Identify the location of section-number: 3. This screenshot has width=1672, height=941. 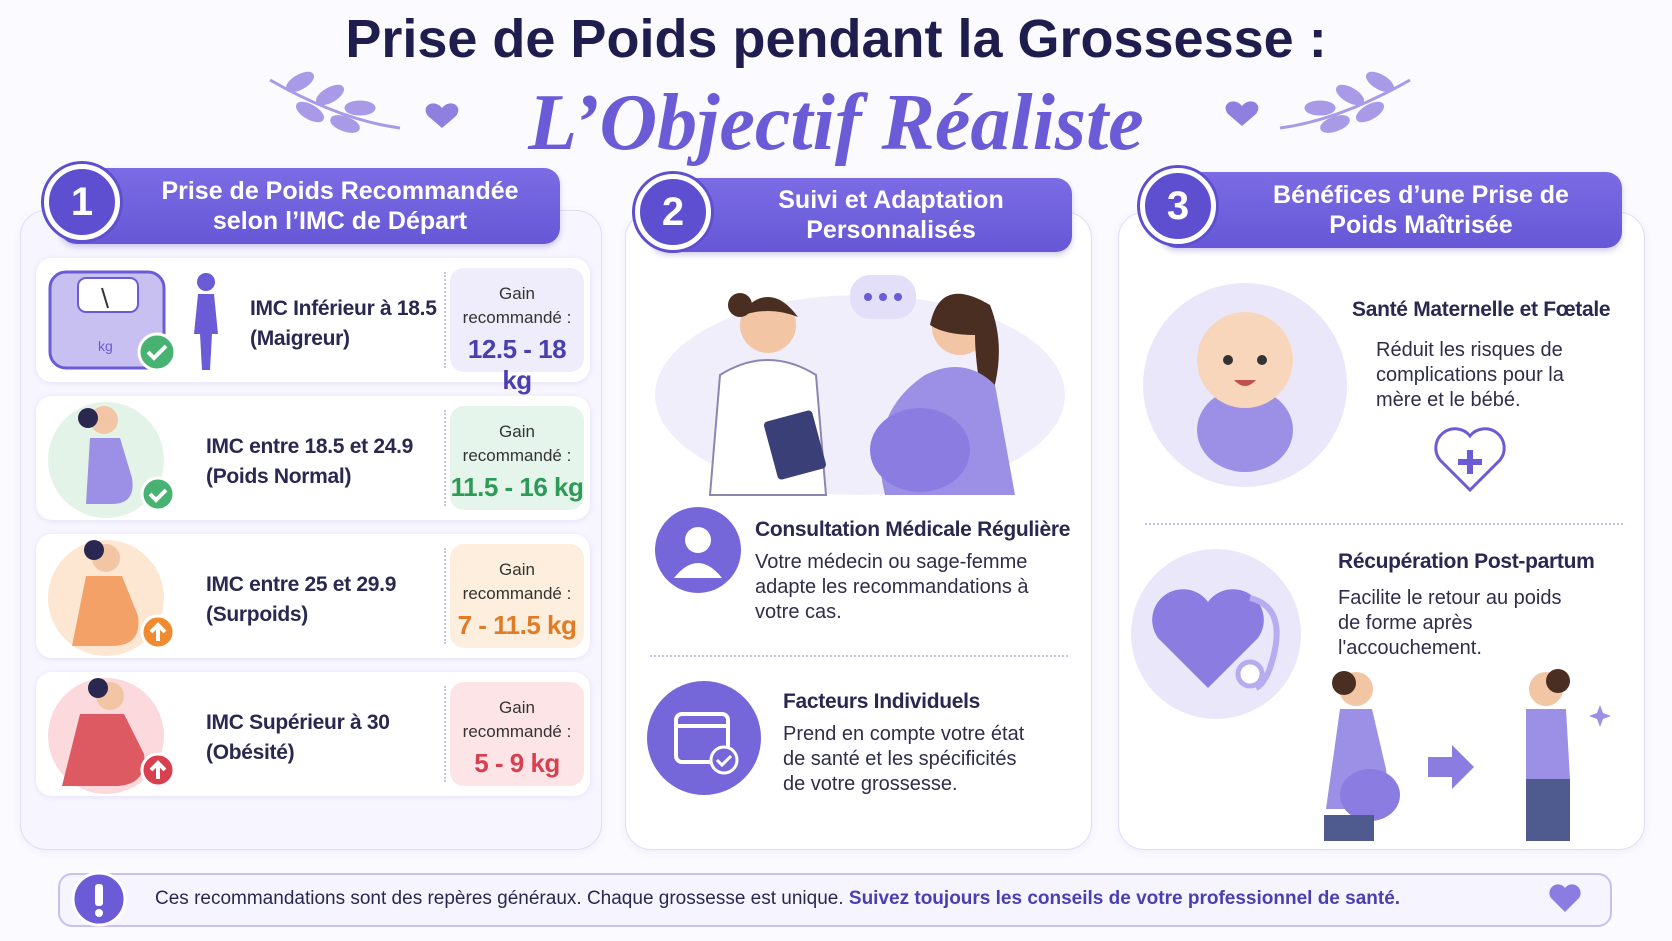
(1178, 206).